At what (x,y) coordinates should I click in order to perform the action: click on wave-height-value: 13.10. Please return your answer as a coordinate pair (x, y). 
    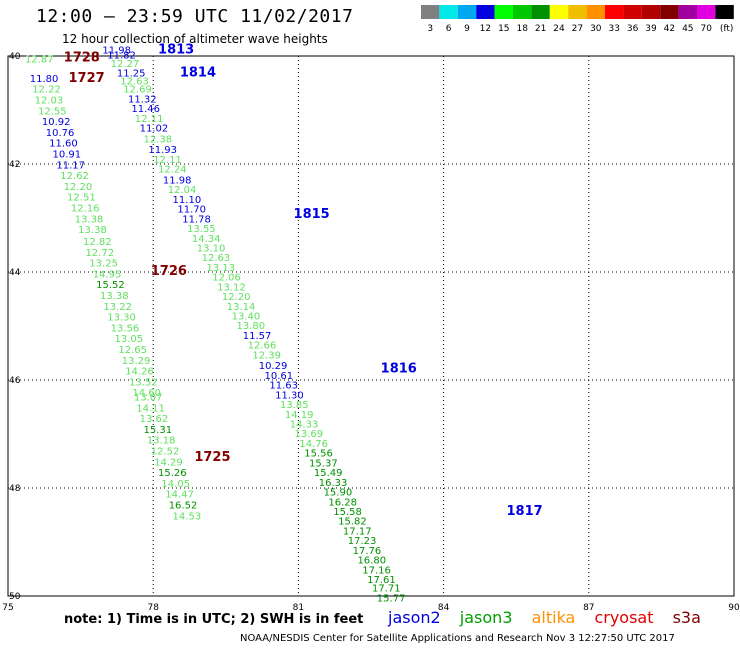
    Looking at the image, I should click on (211, 248).